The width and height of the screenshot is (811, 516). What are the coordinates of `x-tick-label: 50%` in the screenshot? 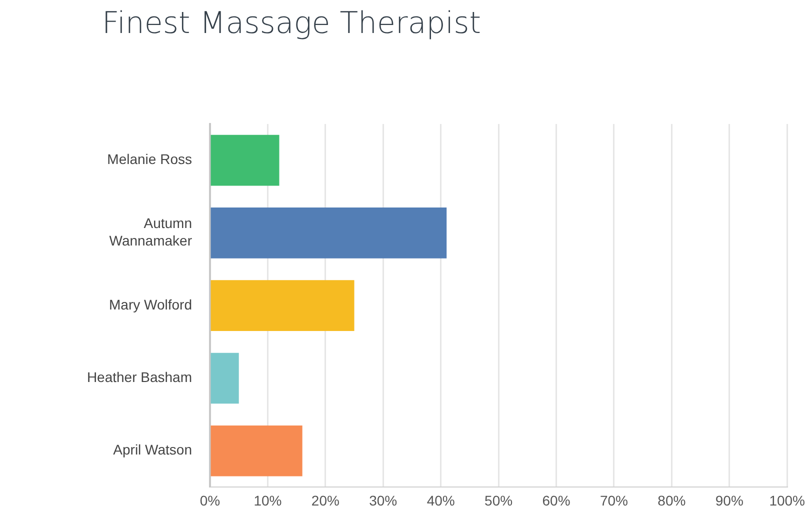 It's located at (498, 500).